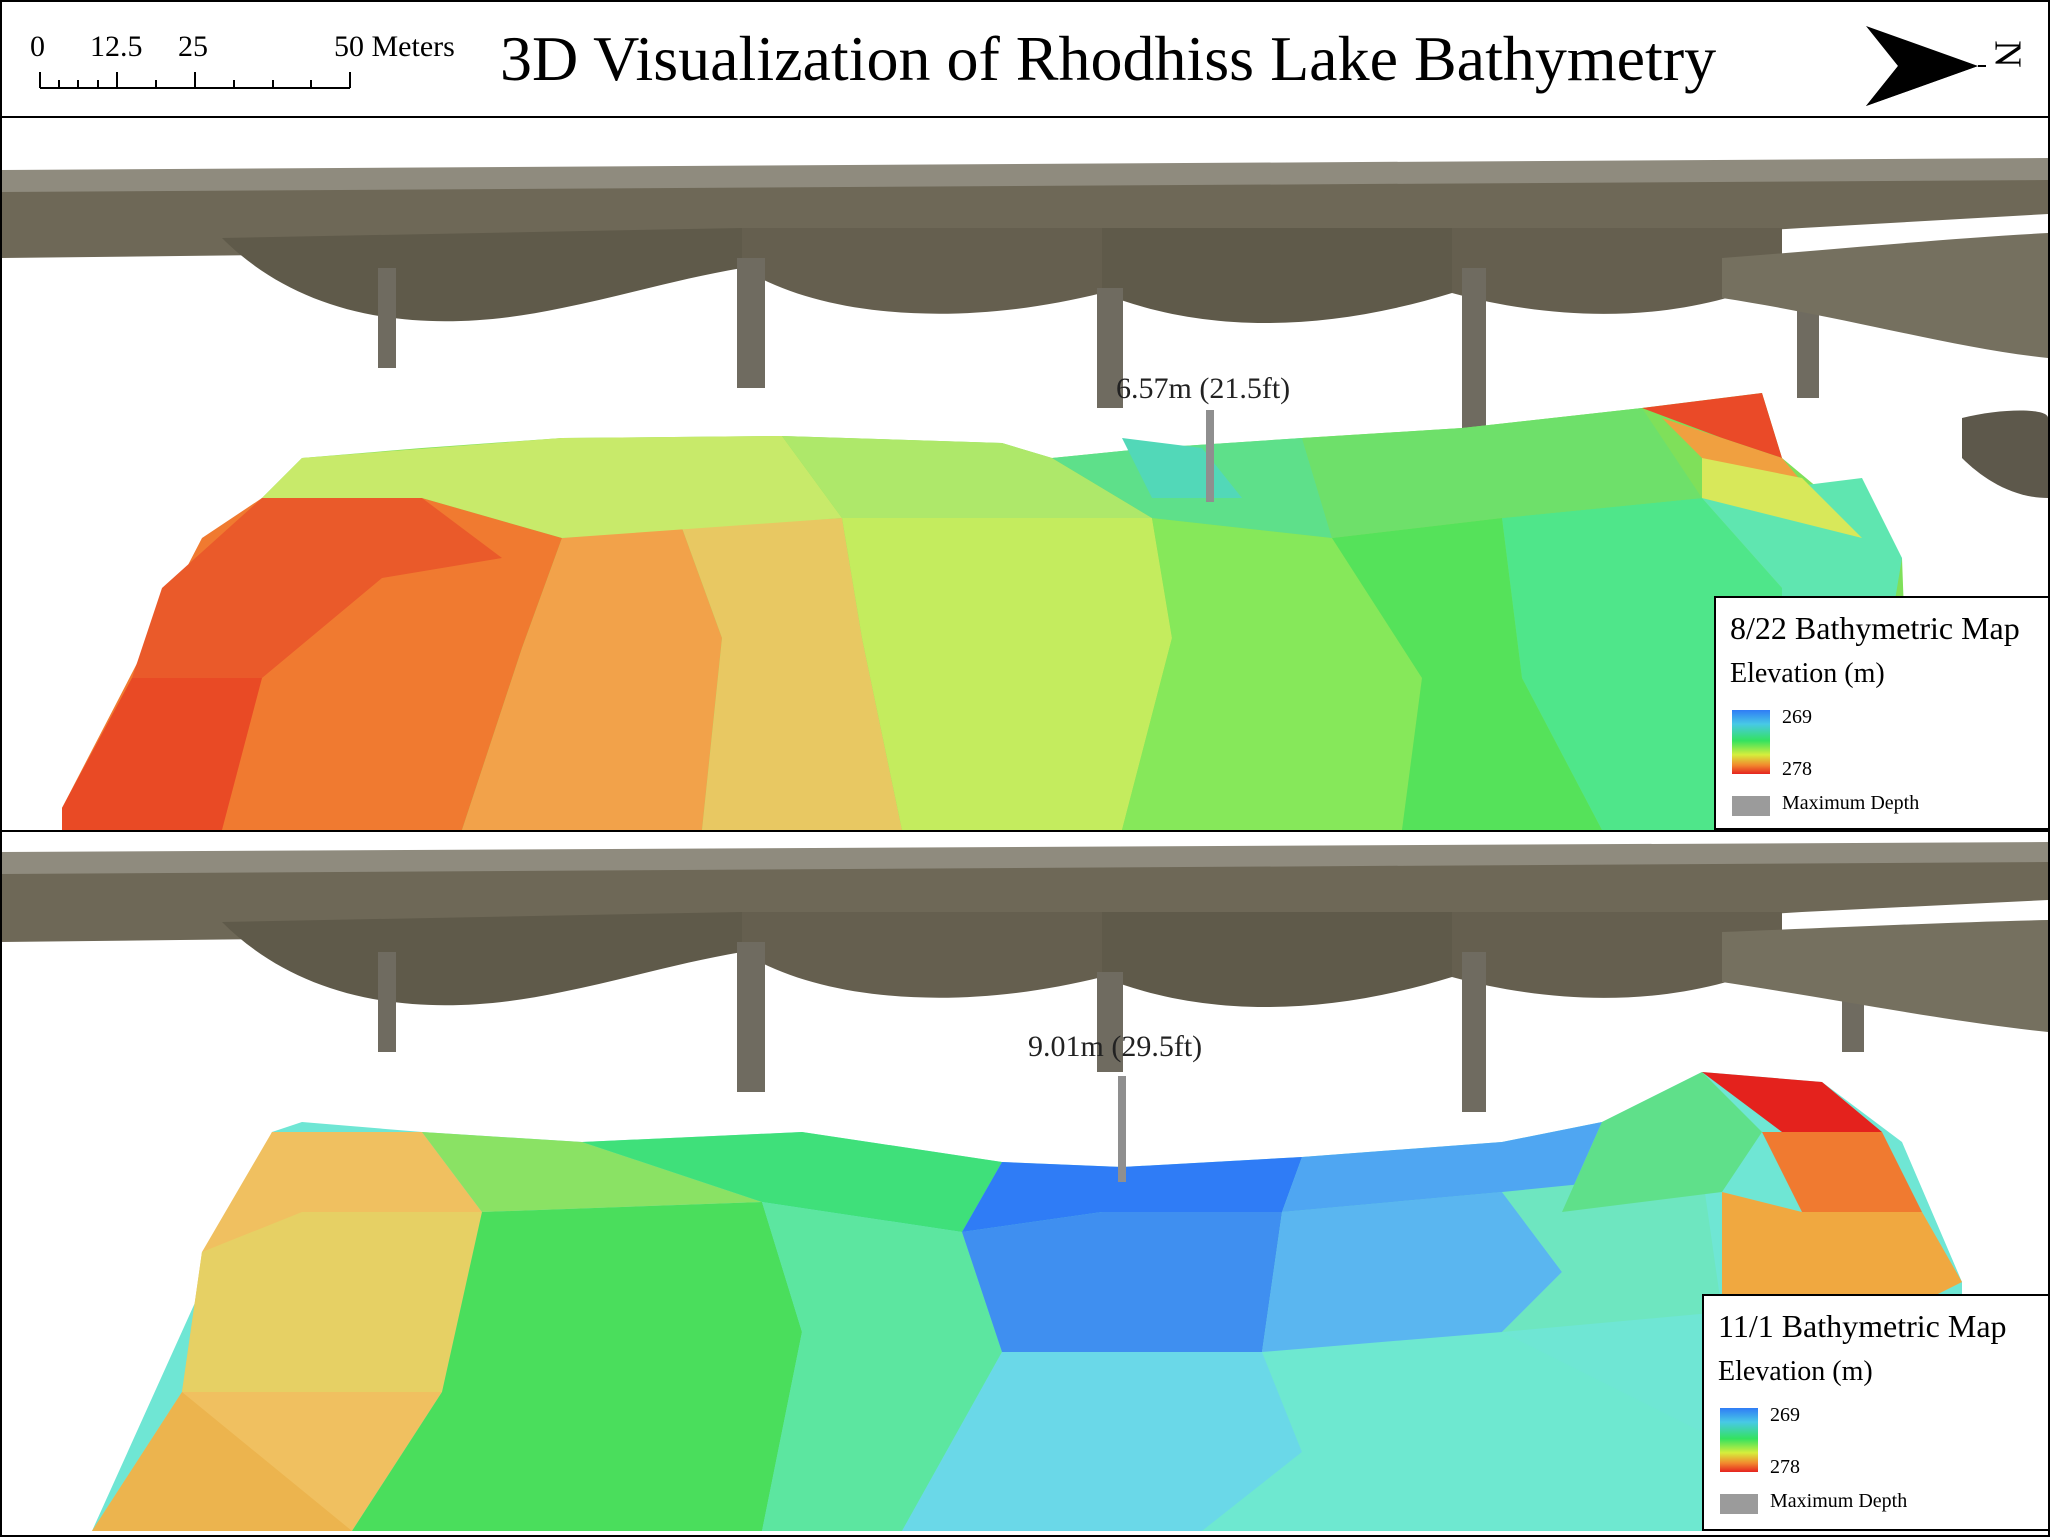 The width and height of the screenshot is (2050, 1537). What do you see at coordinates (116, 46) in the screenshot?
I see `scale-label-12-5: 12.5` at bounding box center [116, 46].